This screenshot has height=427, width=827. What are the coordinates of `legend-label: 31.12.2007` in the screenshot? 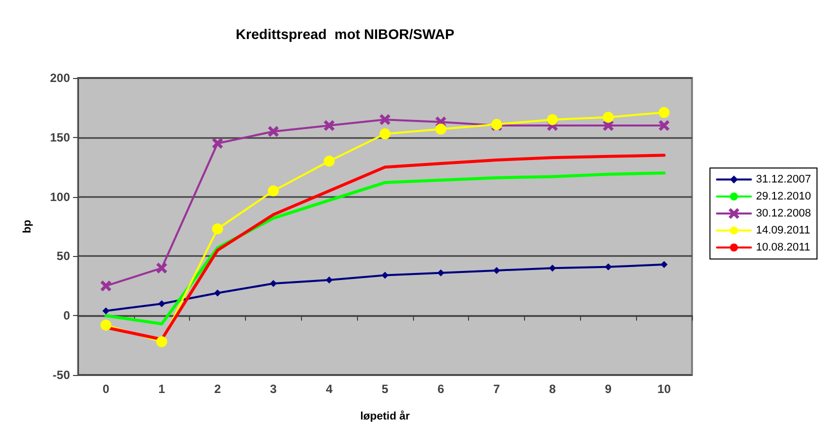 It's located at (784, 180).